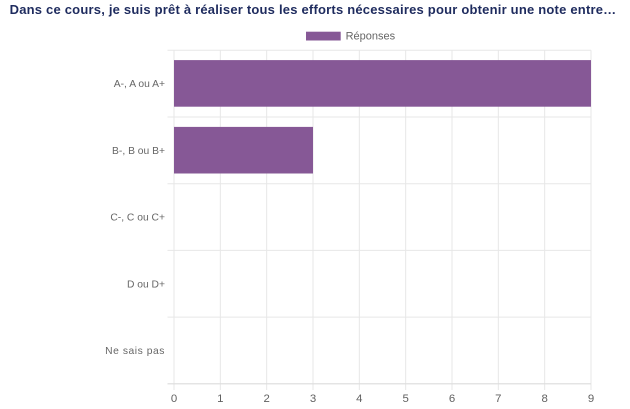 The image size is (630, 409). Describe the element at coordinates (138, 151) in the screenshot. I see `svg-text: B-, B ou B+` at that location.